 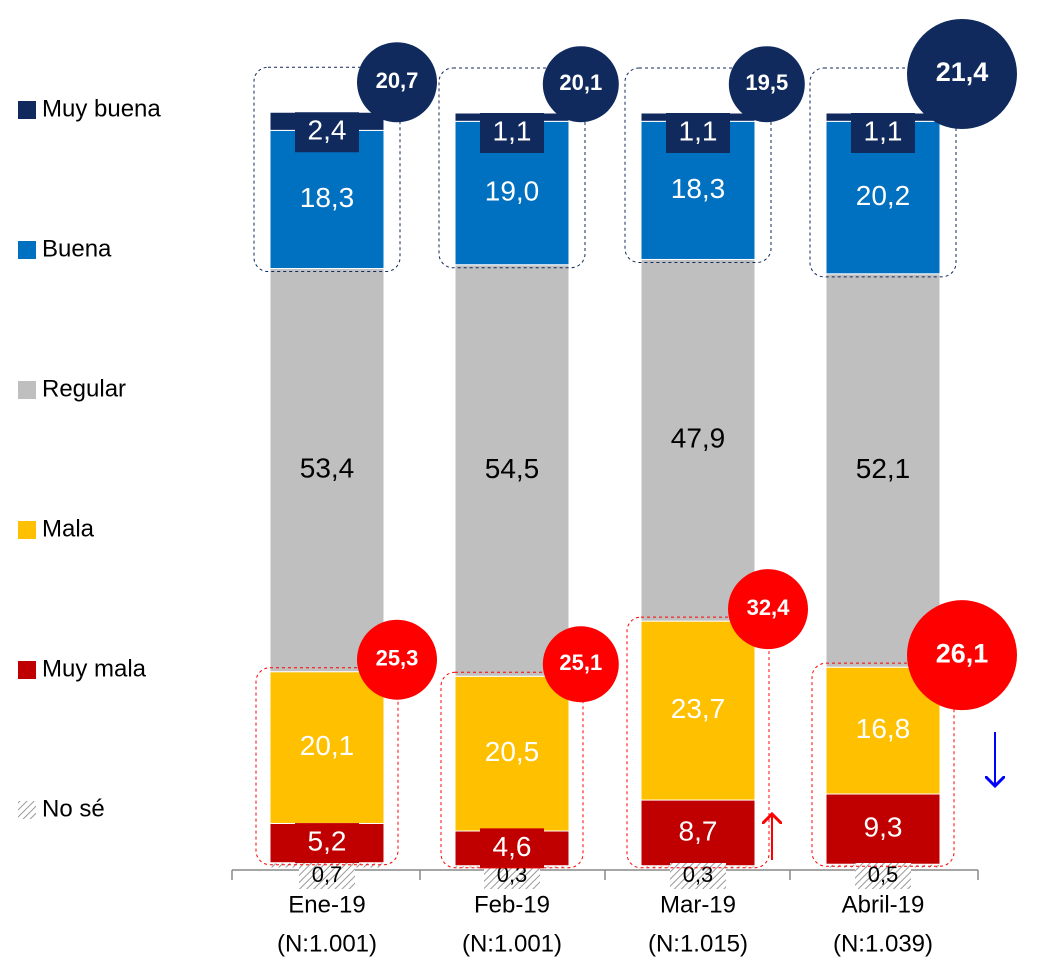 What do you see at coordinates (883, 904) in the screenshot?
I see `x-tick-label: Abril-19` at bounding box center [883, 904].